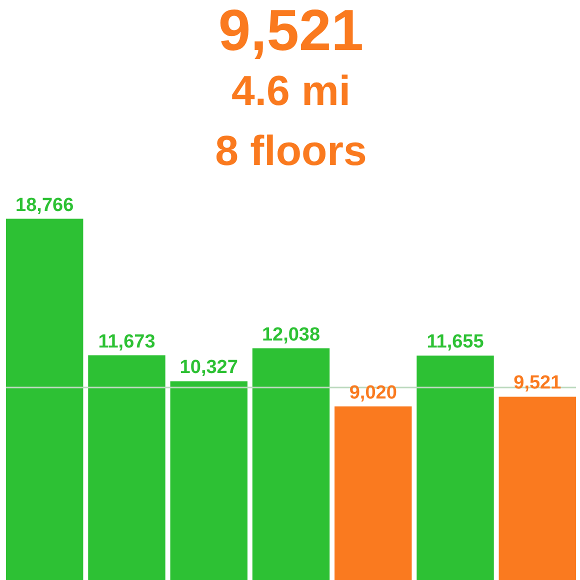 The image size is (580, 580). Describe the element at coordinates (373, 393) in the screenshot. I see `data-label: 9,020` at that location.